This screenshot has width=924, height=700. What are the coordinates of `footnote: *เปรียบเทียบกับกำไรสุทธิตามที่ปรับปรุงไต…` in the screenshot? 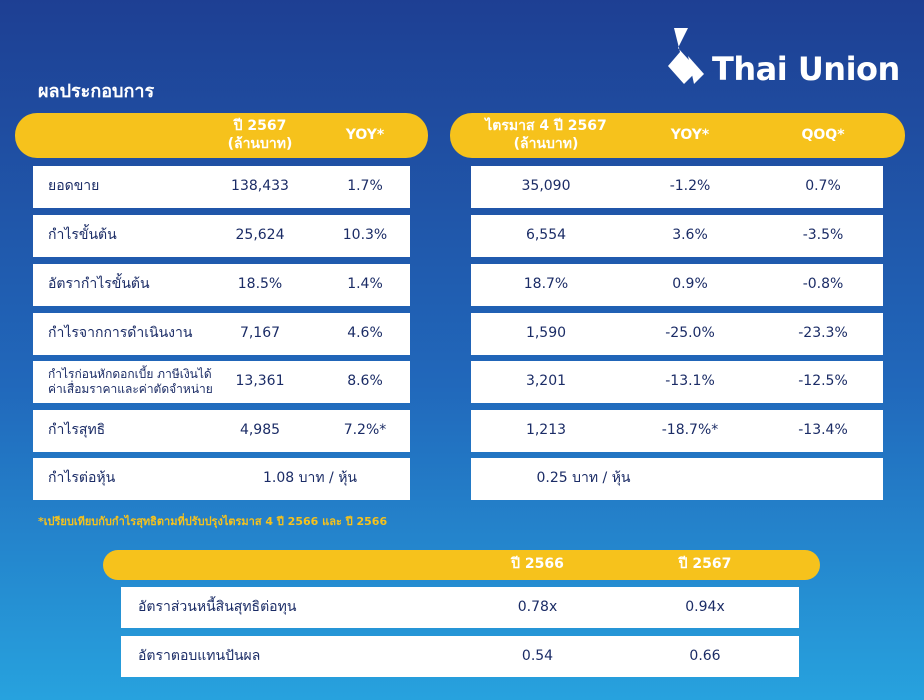 It's located at (213, 521).